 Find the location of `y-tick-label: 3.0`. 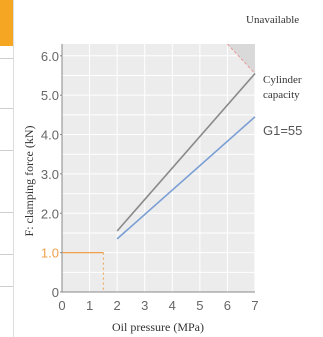

y-tick-label: 3.0 is located at coordinates (50, 174).